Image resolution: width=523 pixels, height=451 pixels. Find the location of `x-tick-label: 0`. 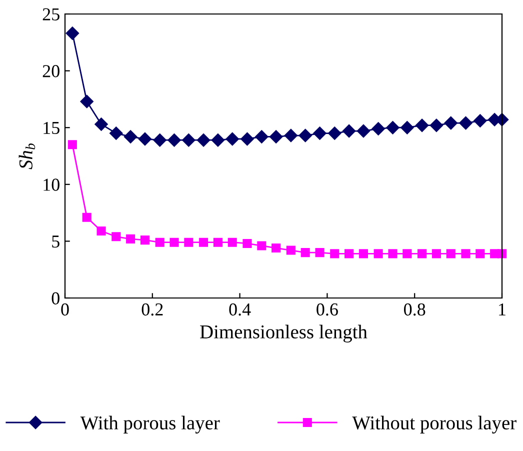

x-tick-label: 0 is located at coordinates (65, 309).